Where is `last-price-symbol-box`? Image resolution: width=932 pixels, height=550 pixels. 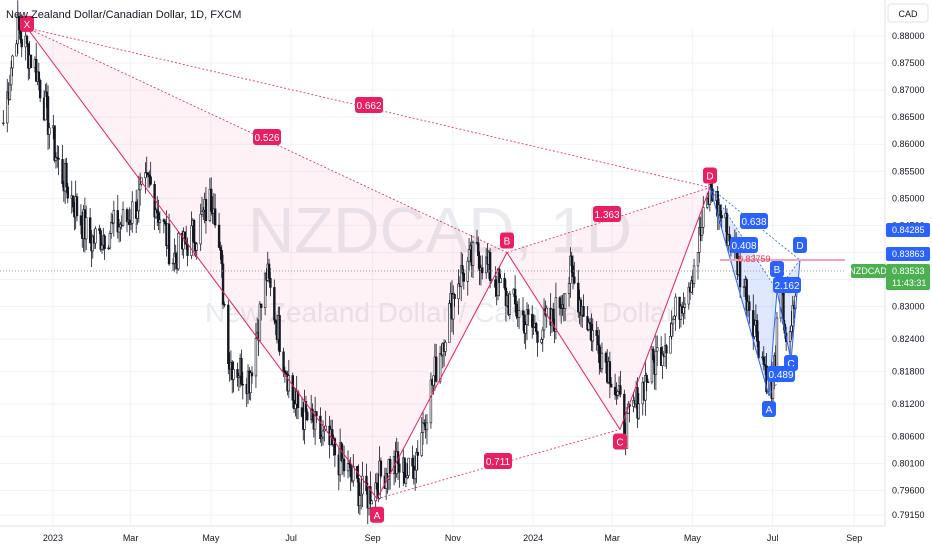 last-price-symbol-box is located at coordinates (868, 271).